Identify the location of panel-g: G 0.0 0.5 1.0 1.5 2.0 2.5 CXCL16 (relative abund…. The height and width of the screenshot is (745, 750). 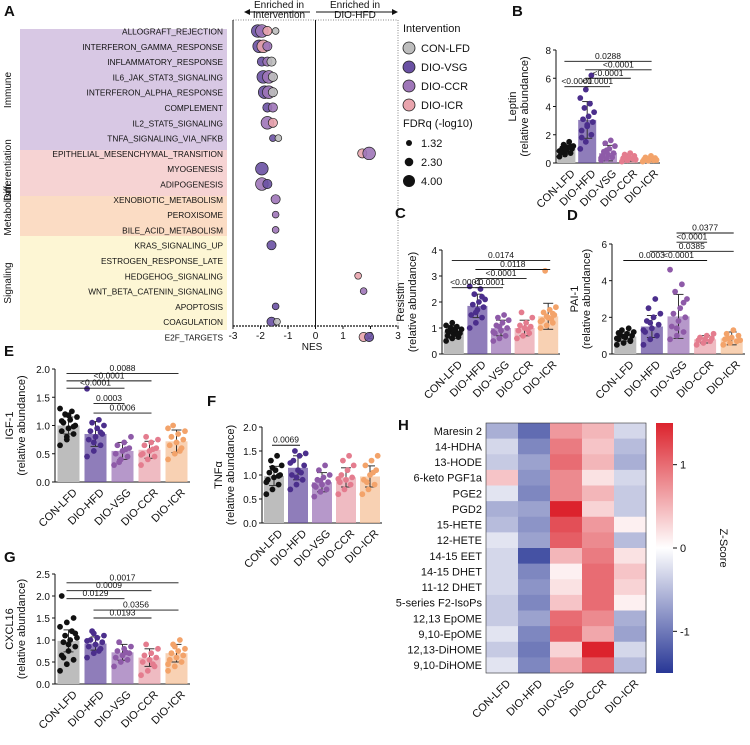
(97, 640).